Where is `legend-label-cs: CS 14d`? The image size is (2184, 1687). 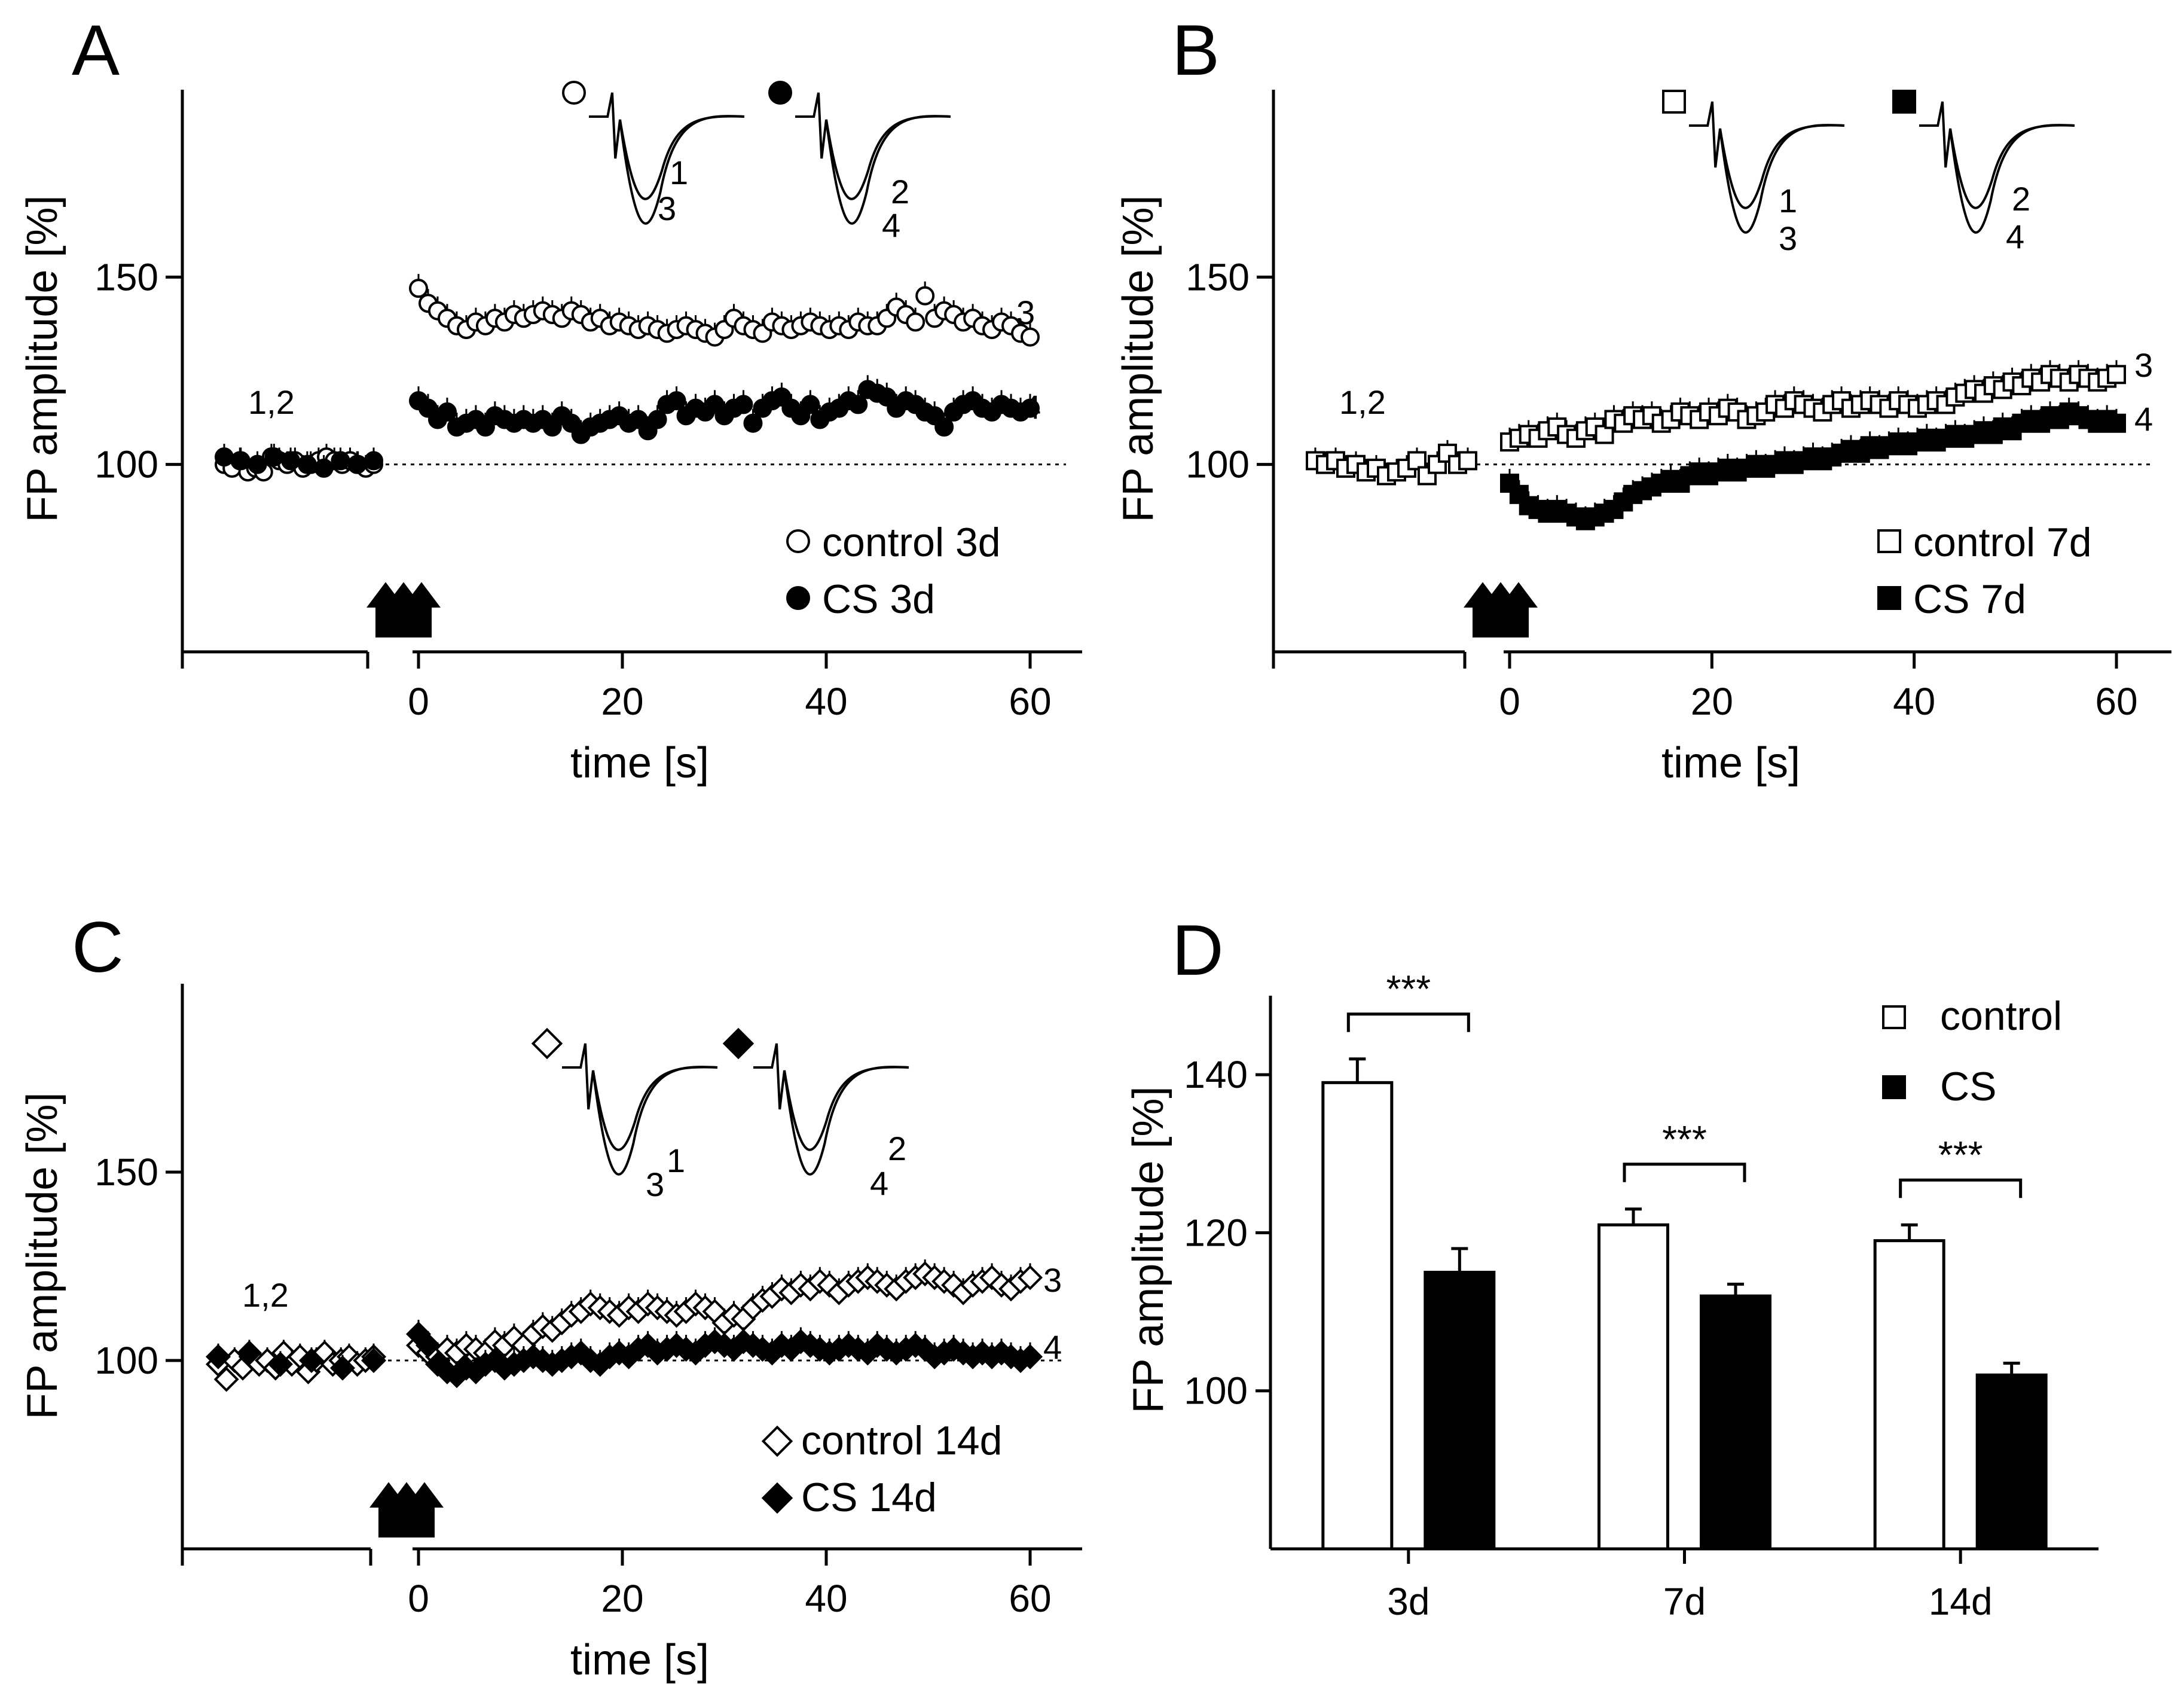 legend-label-cs: CS 14d is located at coordinates (869, 1497).